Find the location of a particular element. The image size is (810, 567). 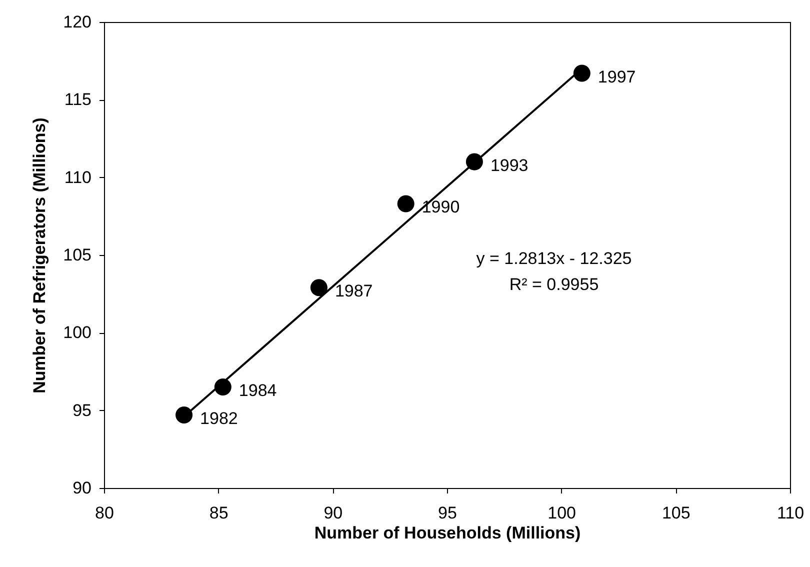

annotation: 1987 is located at coordinates (353, 291).